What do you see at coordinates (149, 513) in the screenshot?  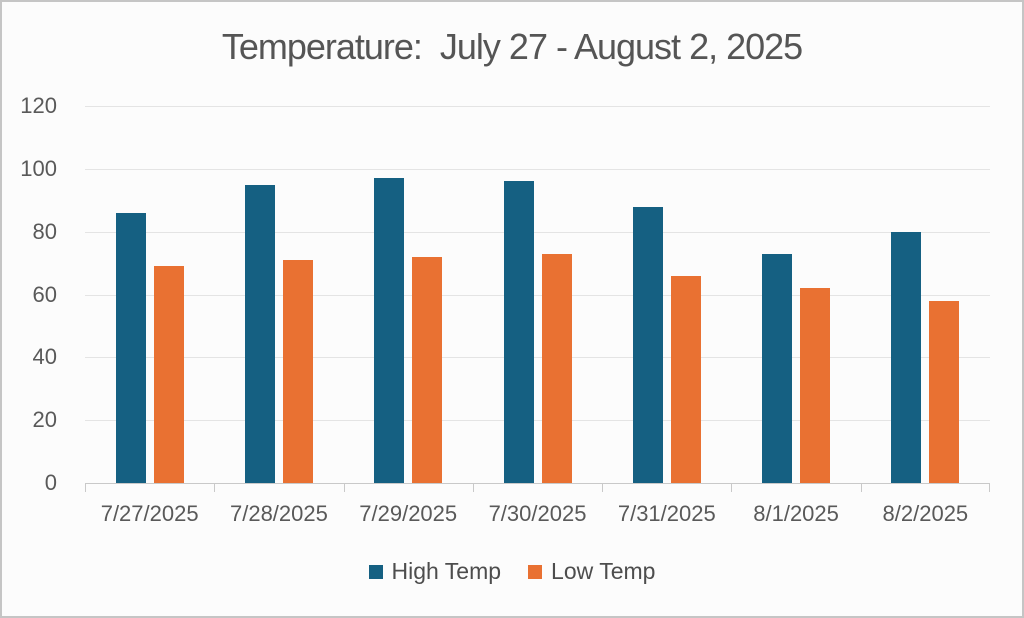 I see `x-tick-label-7-27-2025: 7/27/2025` at bounding box center [149, 513].